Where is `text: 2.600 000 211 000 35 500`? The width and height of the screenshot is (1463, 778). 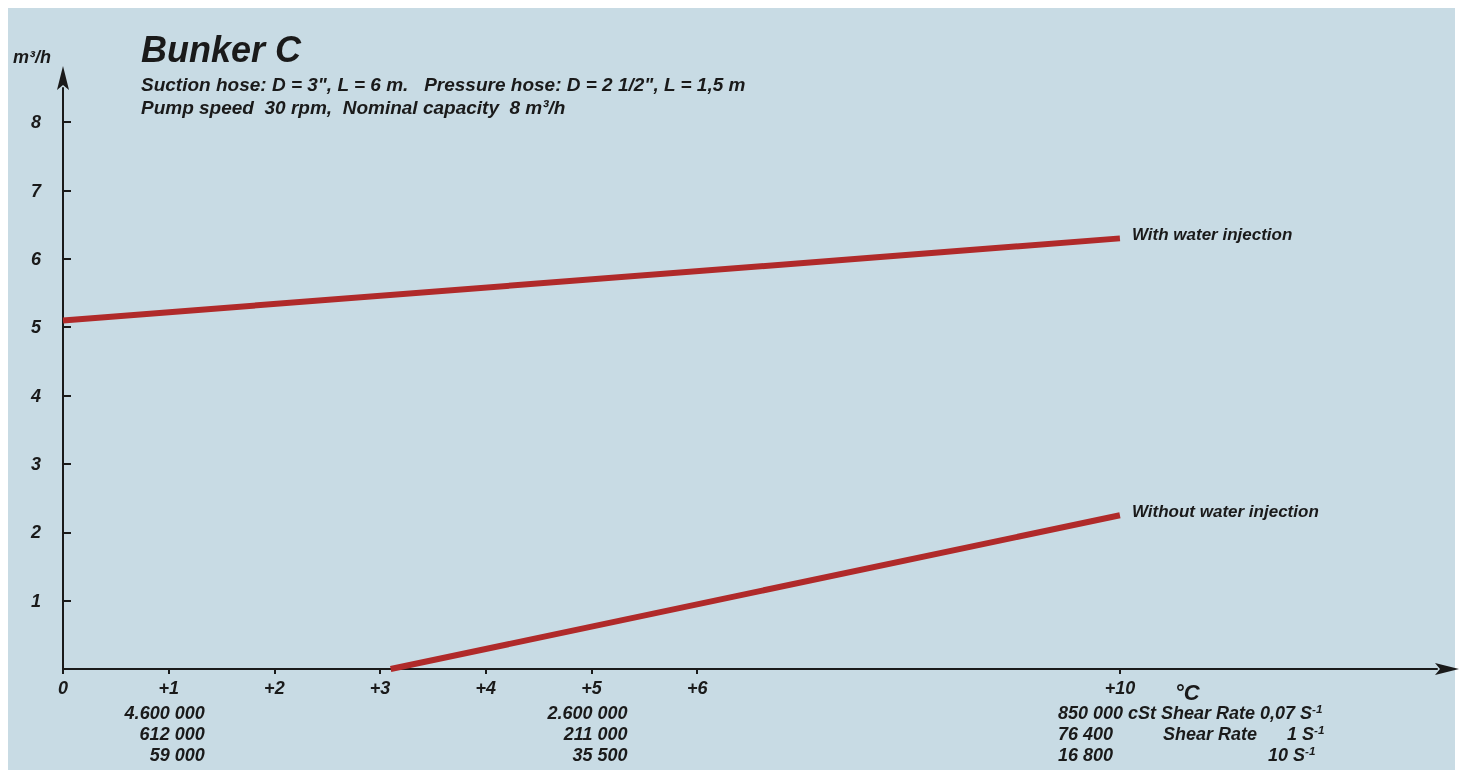 text: 2.600 000 211 000 35 500 is located at coordinates (587, 733).